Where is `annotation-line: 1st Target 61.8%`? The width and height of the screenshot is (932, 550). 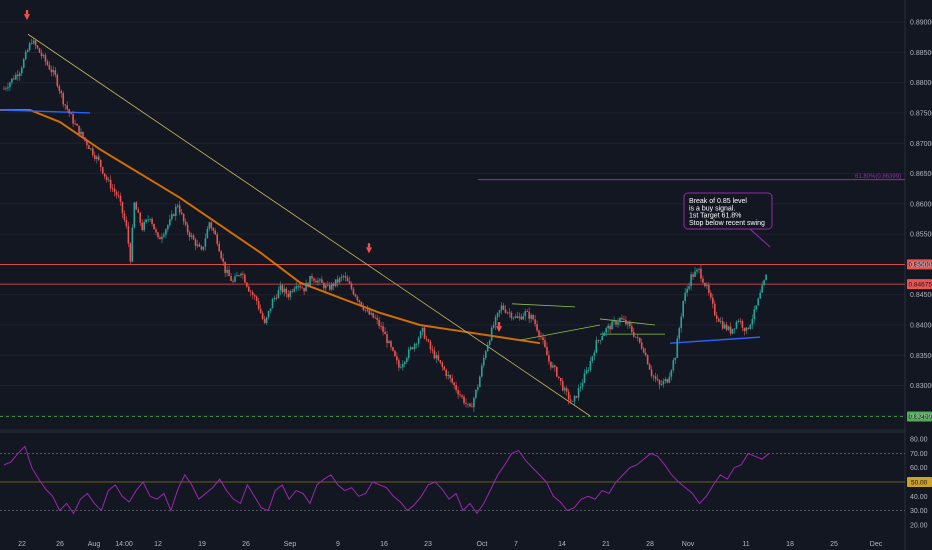
annotation-line: 1st Target 61.8% is located at coordinates (715, 216).